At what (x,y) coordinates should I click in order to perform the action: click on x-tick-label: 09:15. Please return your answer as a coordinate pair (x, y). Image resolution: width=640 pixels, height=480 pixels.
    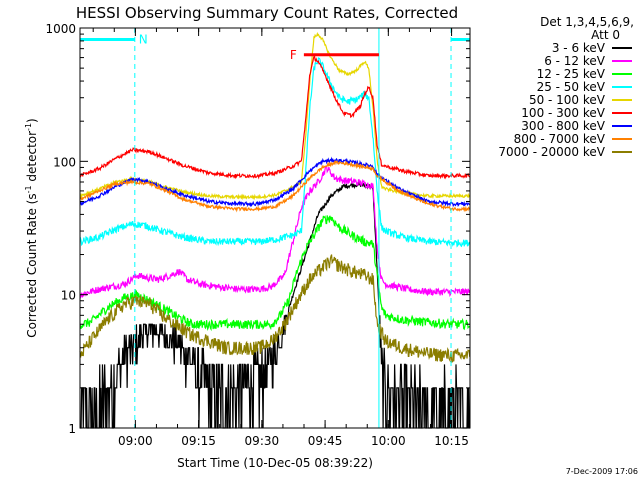
    Looking at the image, I should click on (198, 441).